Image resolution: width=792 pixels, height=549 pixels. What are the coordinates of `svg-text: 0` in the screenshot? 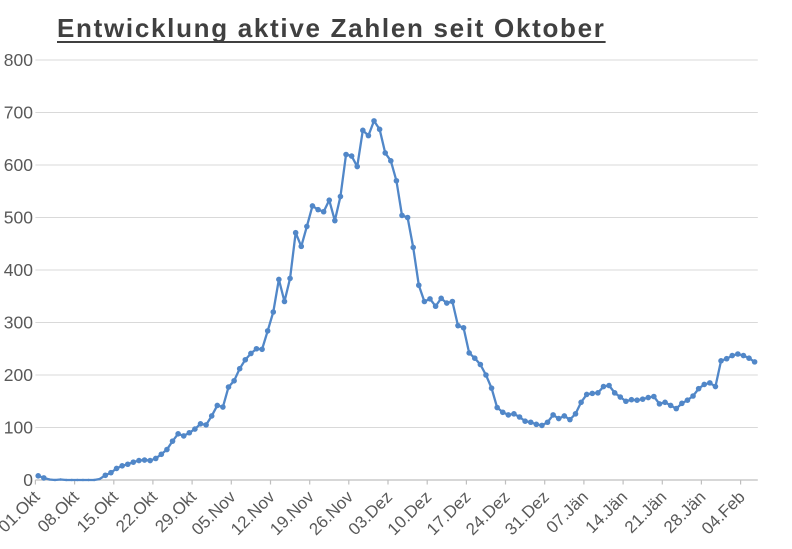 It's located at (28, 480).